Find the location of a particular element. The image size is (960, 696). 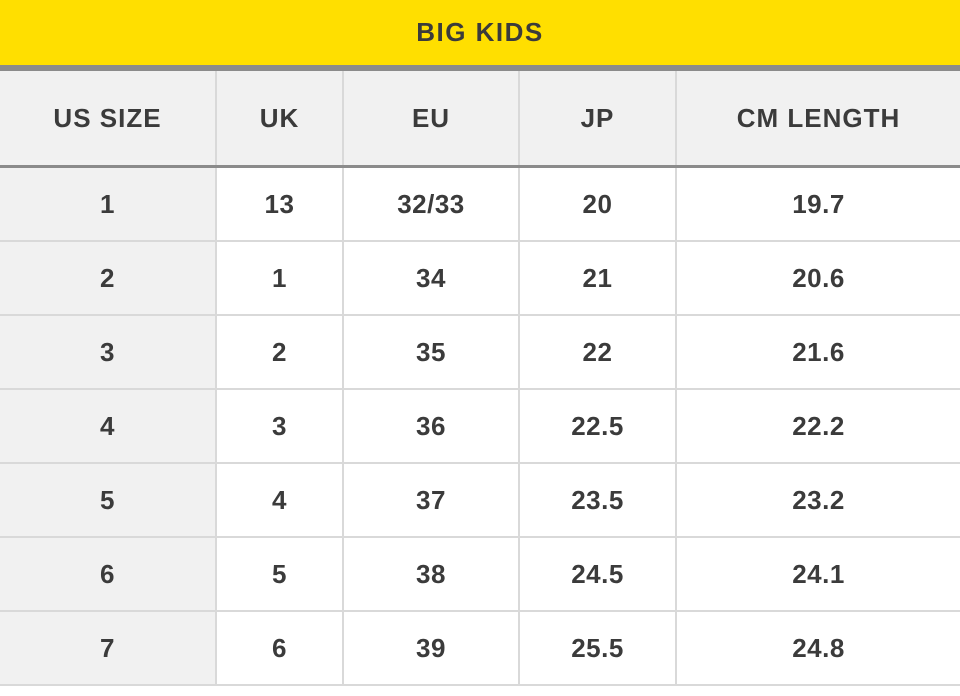

cell-eu: 37 is located at coordinates (432, 500).